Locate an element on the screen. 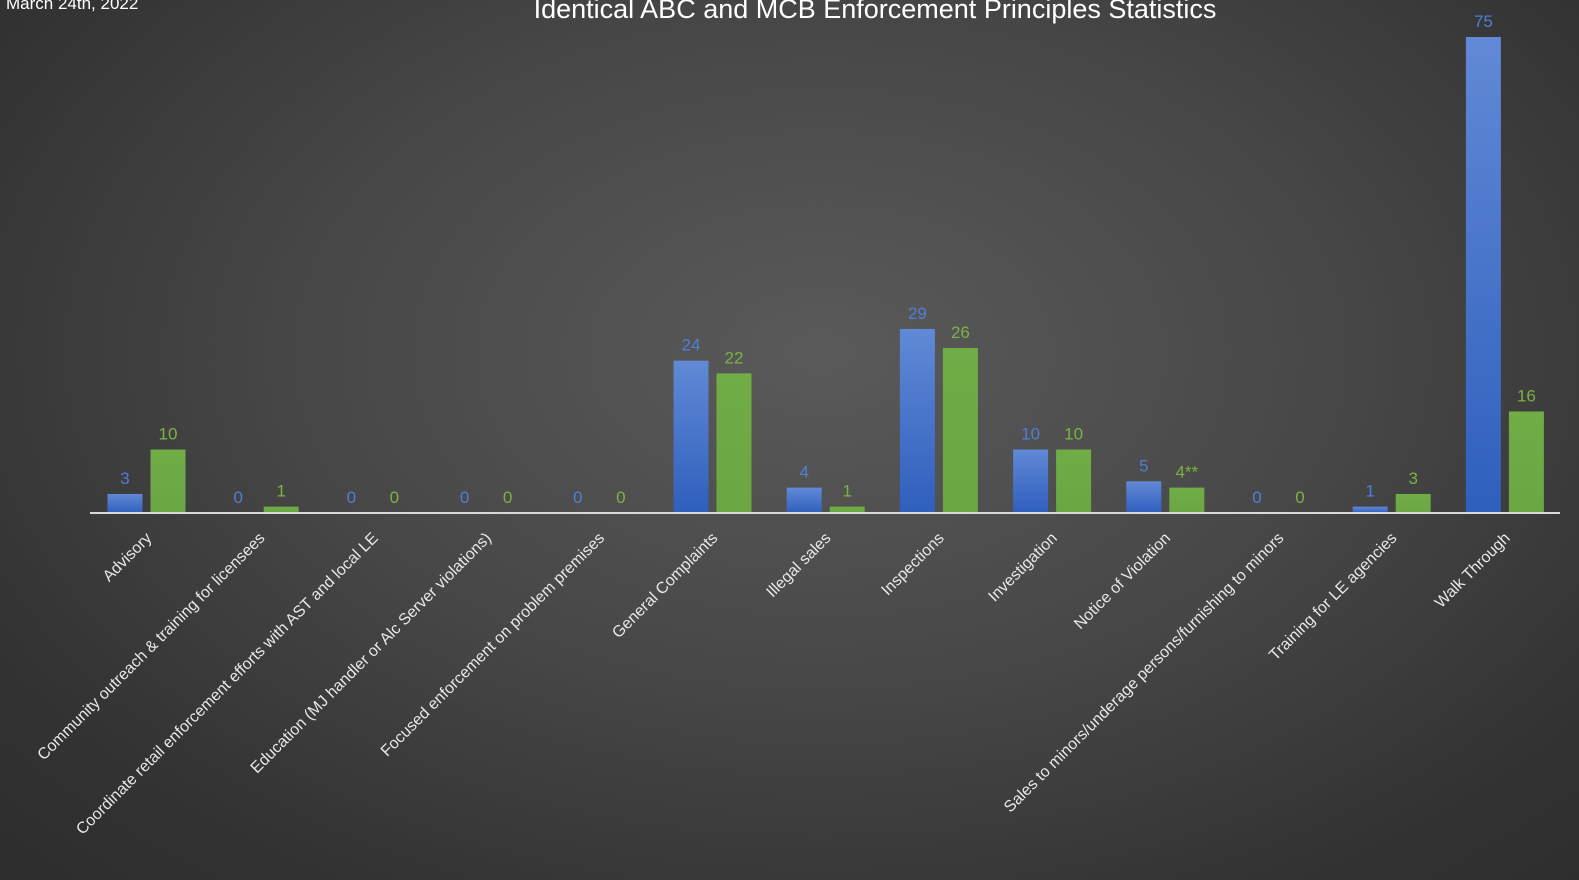 This screenshot has height=880, width=1579. data-label-series2-11: 3 is located at coordinates (1412, 478).